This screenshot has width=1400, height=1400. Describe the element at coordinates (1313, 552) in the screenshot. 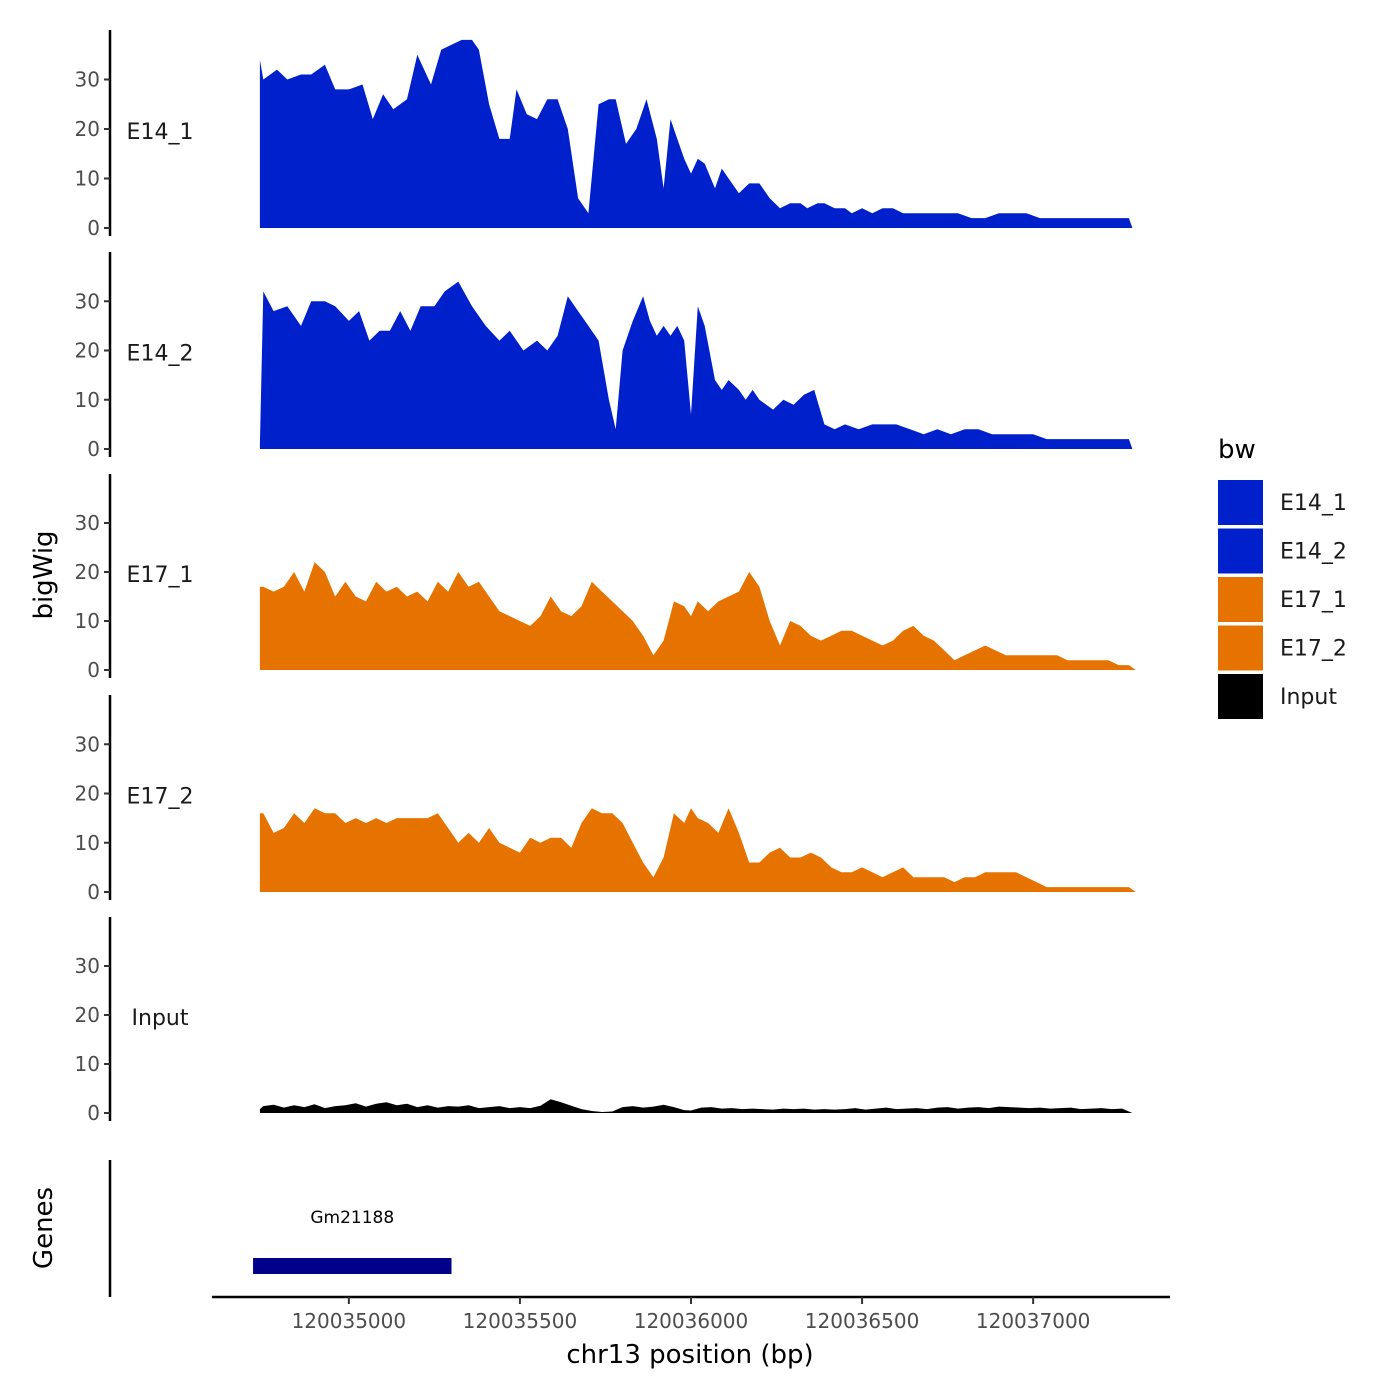

I see `legend-label: E14_2` at that location.